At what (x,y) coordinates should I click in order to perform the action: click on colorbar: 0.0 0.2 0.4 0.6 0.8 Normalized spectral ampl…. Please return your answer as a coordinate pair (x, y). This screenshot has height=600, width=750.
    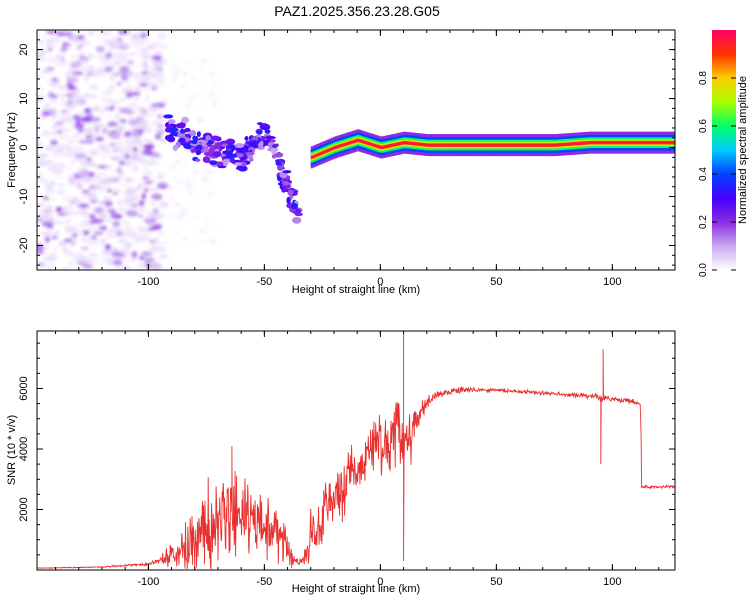
    Looking at the image, I should click on (723, 153).